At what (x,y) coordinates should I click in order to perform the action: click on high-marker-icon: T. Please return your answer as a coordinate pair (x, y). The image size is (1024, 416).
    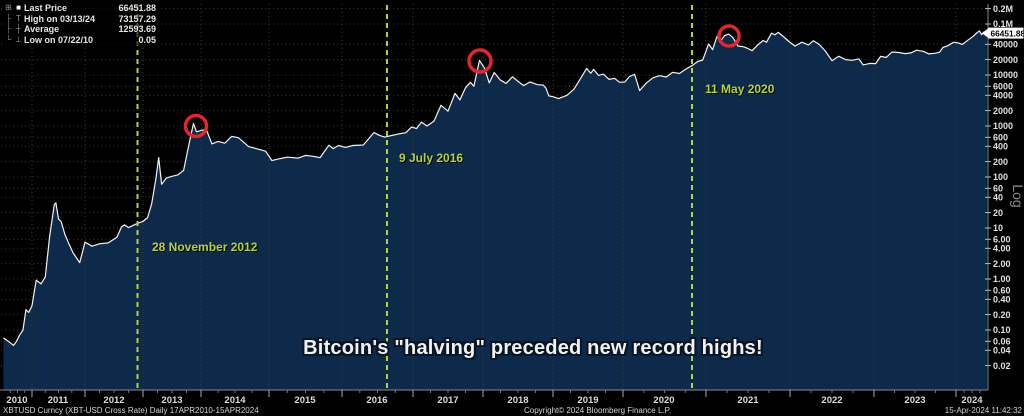
    Looking at the image, I should click on (18, 18).